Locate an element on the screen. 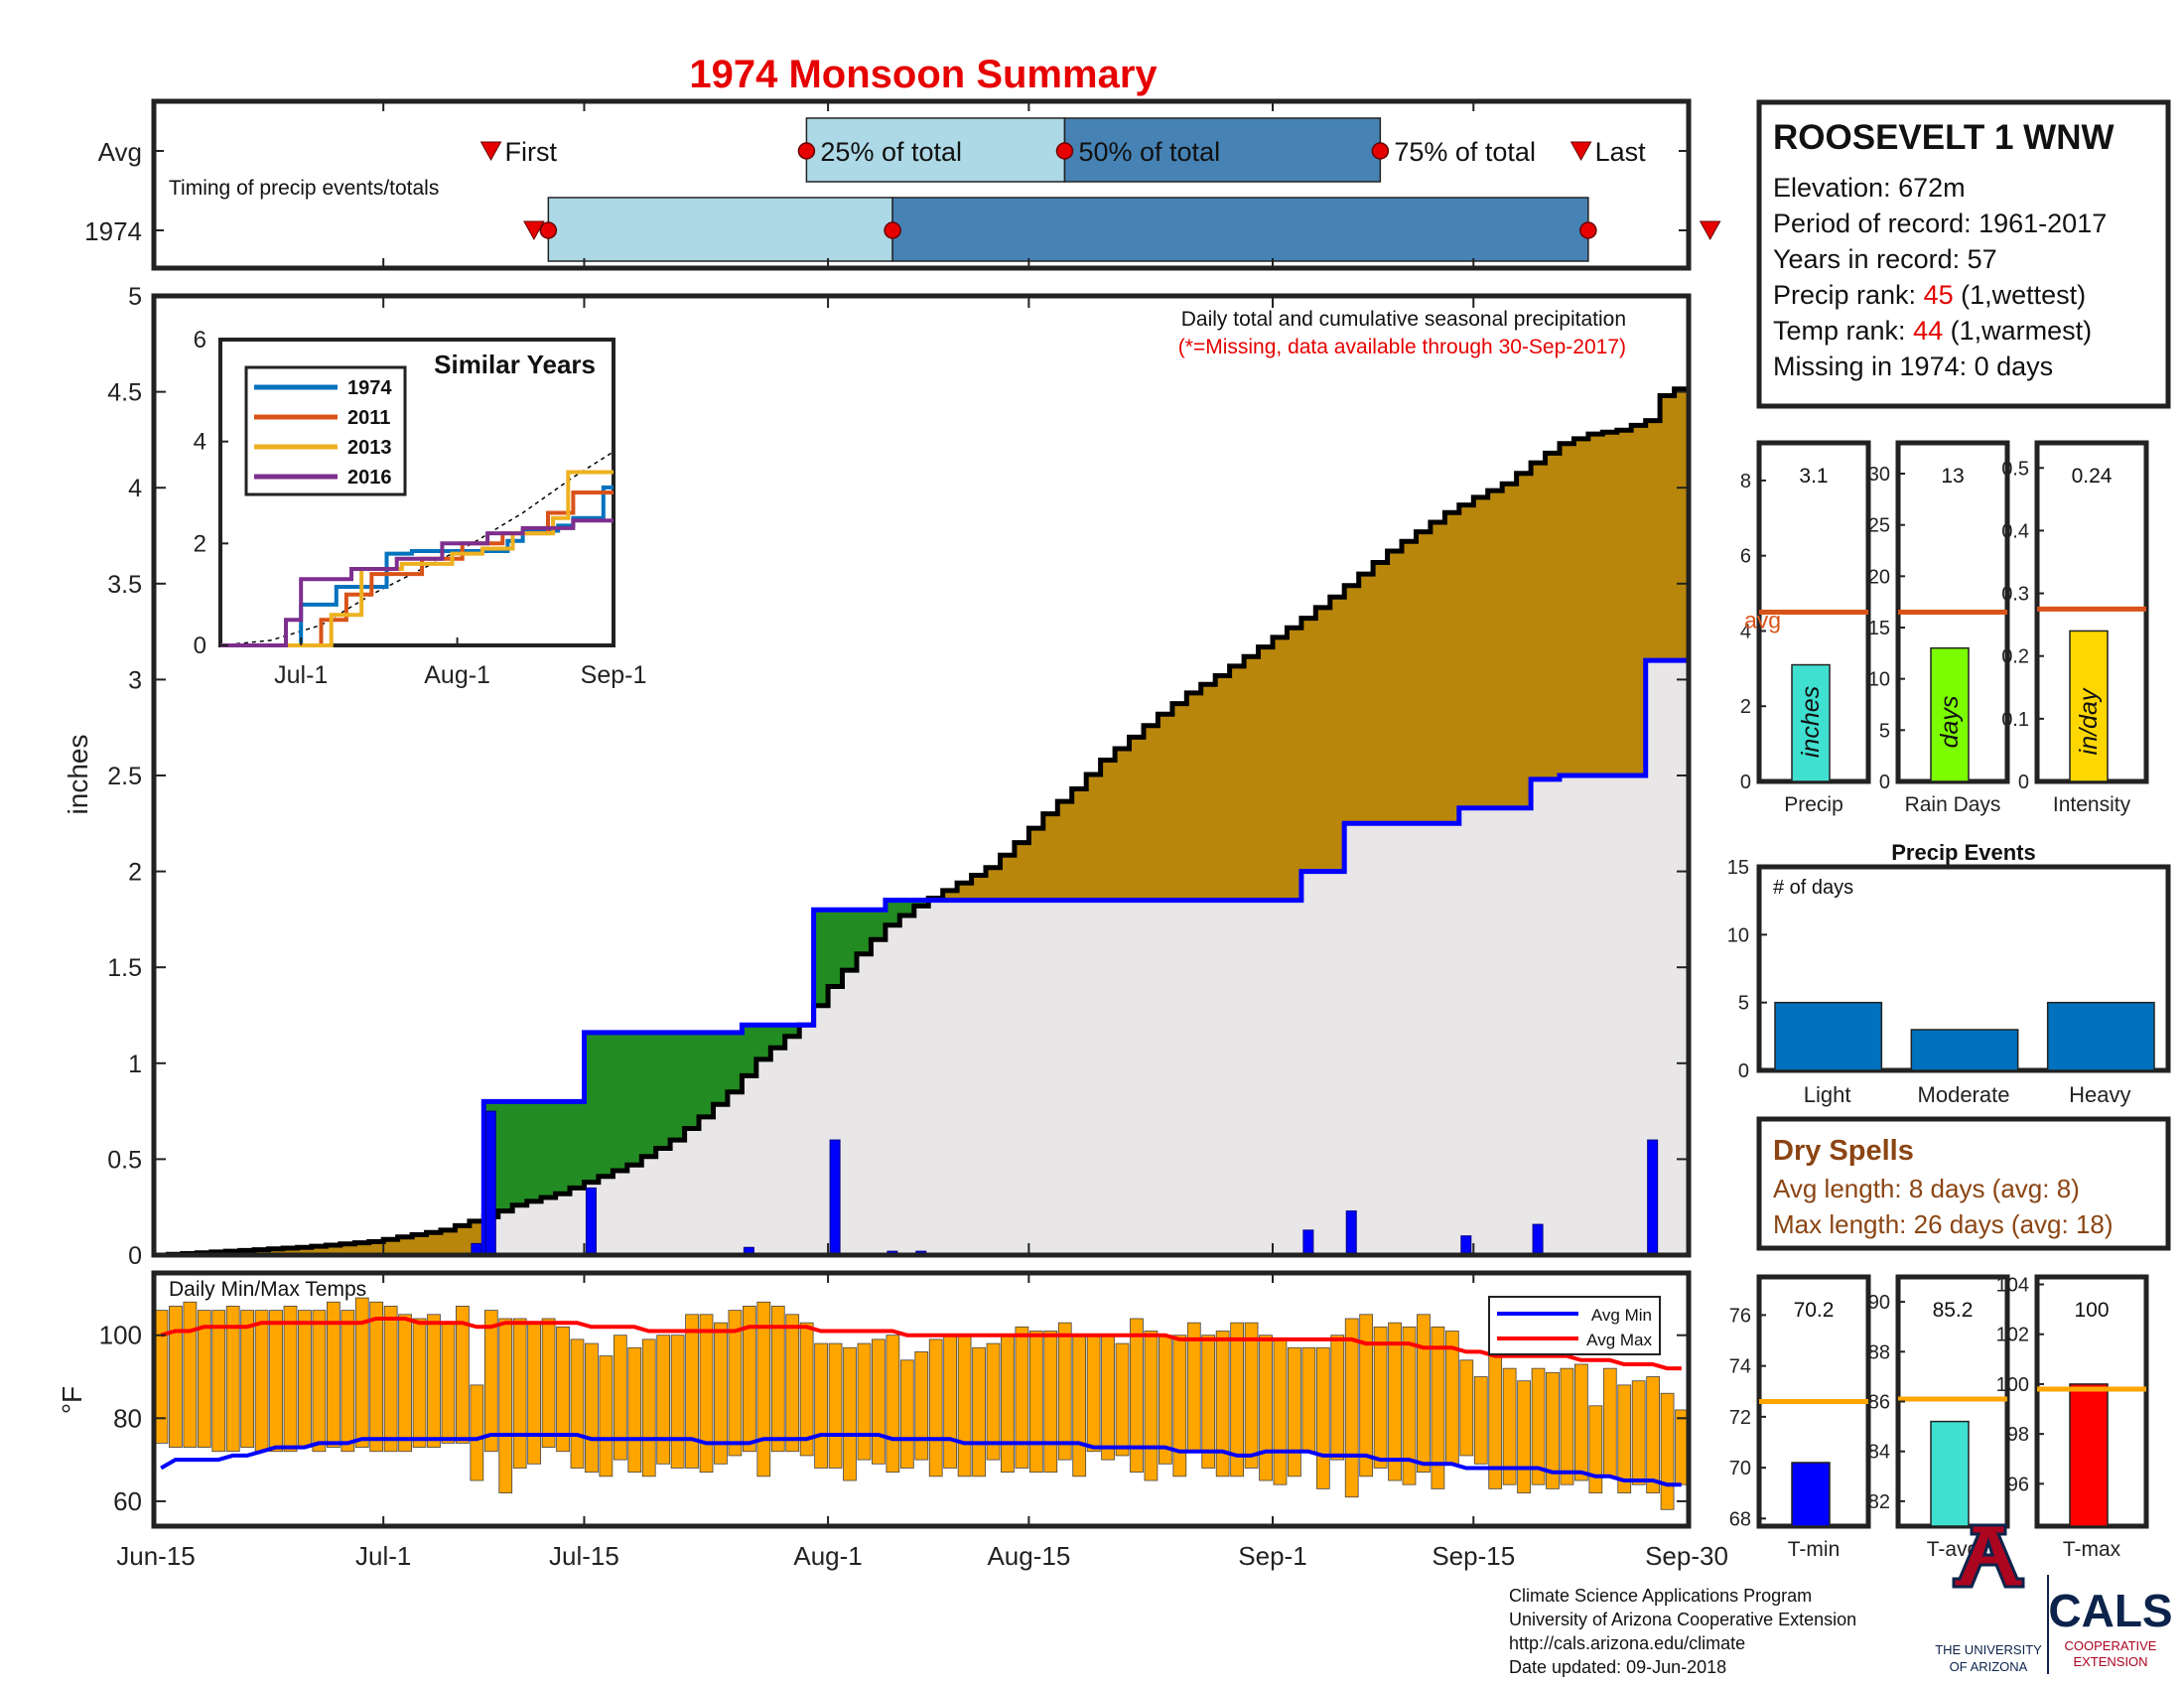 The image size is (2184, 1688). main-y-tick-label: 5 is located at coordinates (135, 297).